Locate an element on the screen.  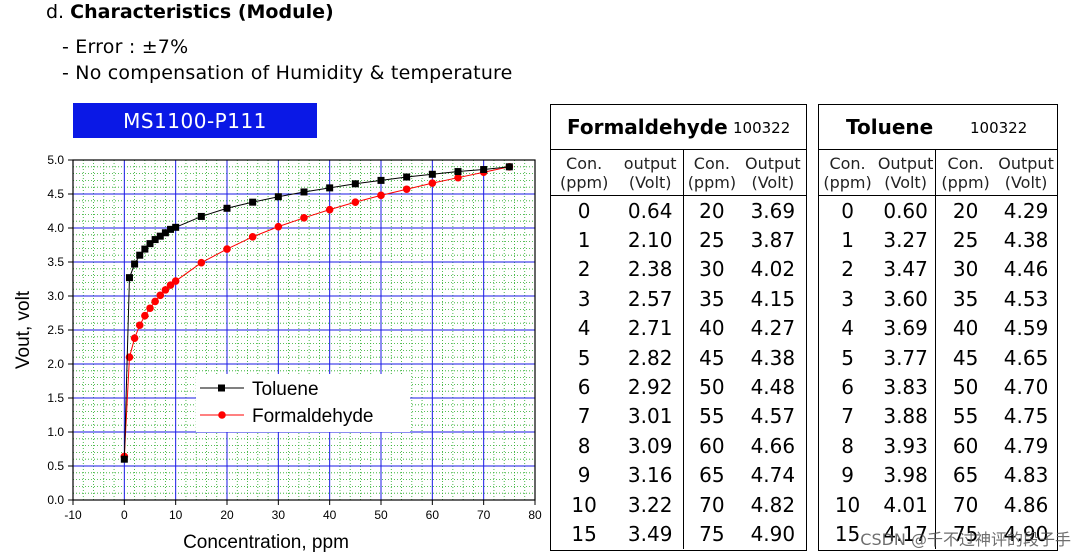
x-tick-label: -10 is located at coordinates (73, 515).